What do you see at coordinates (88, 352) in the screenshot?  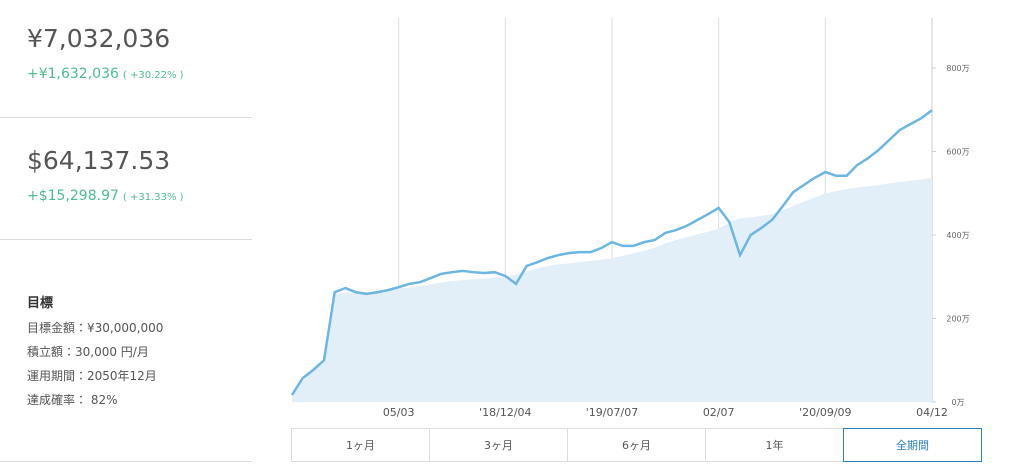 I see `goal-line: 積立額：30,000 円/月` at bounding box center [88, 352].